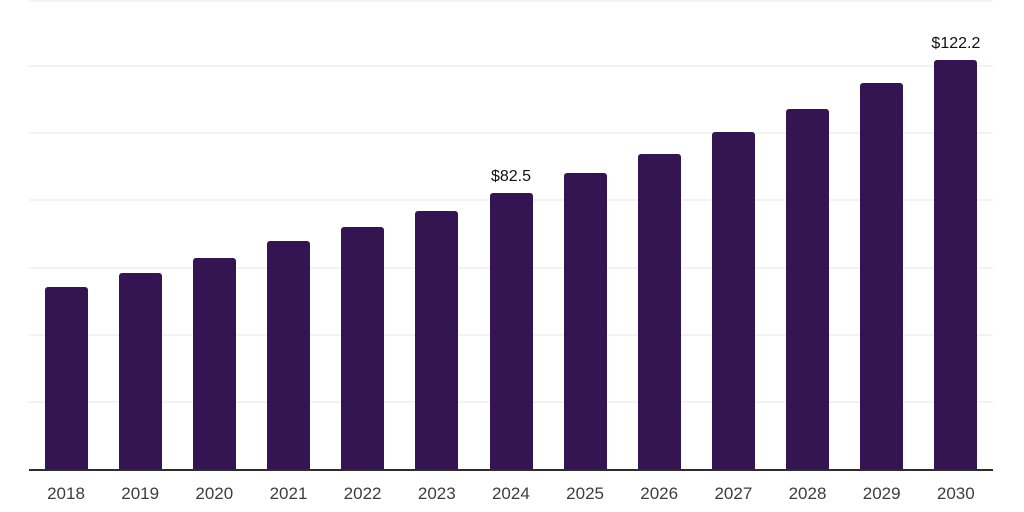 This screenshot has height=512, width=1024. Describe the element at coordinates (881, 493) in the screenshot. I see `x-axis-label: 2029` at that location.